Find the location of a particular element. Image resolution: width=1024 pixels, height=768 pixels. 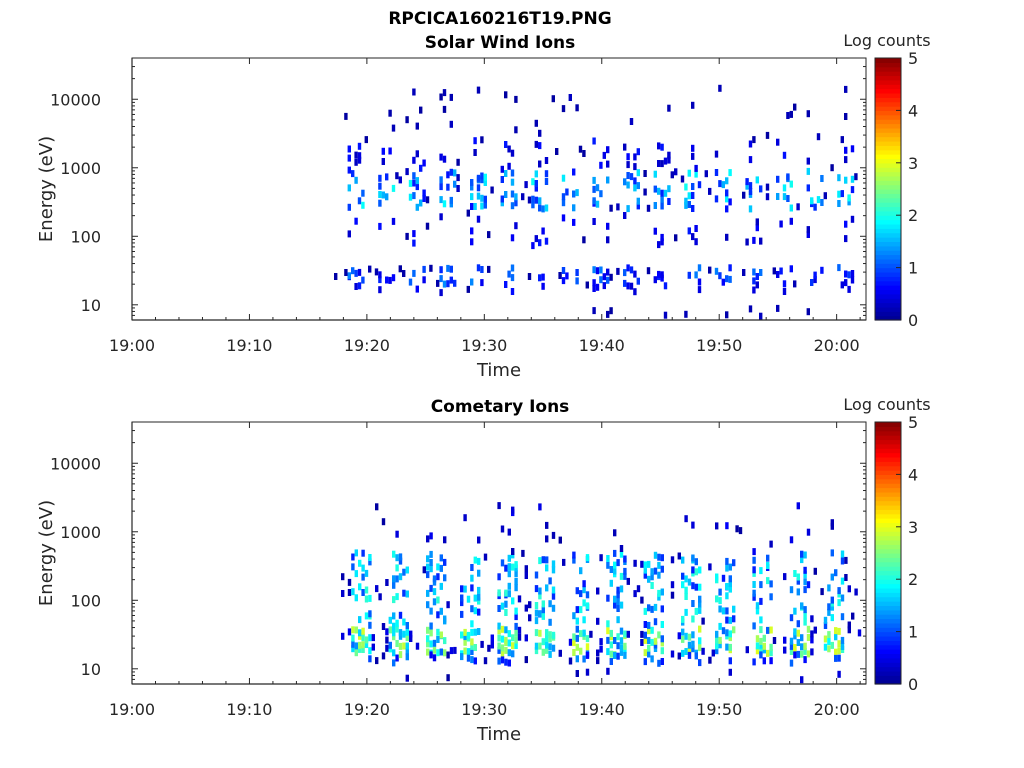

figure-title: RPCICA160216T19.PNG is located at coordinates (499, 19).